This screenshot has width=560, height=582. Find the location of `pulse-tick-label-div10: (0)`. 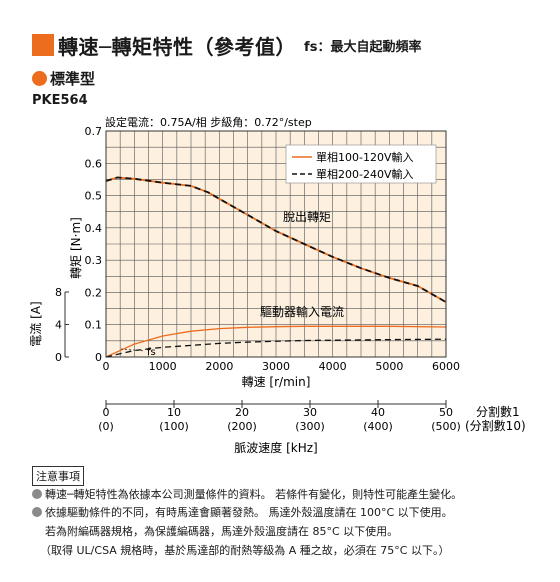

pulse-tick-label-div10: (0) is located at coordinates (106, 426).